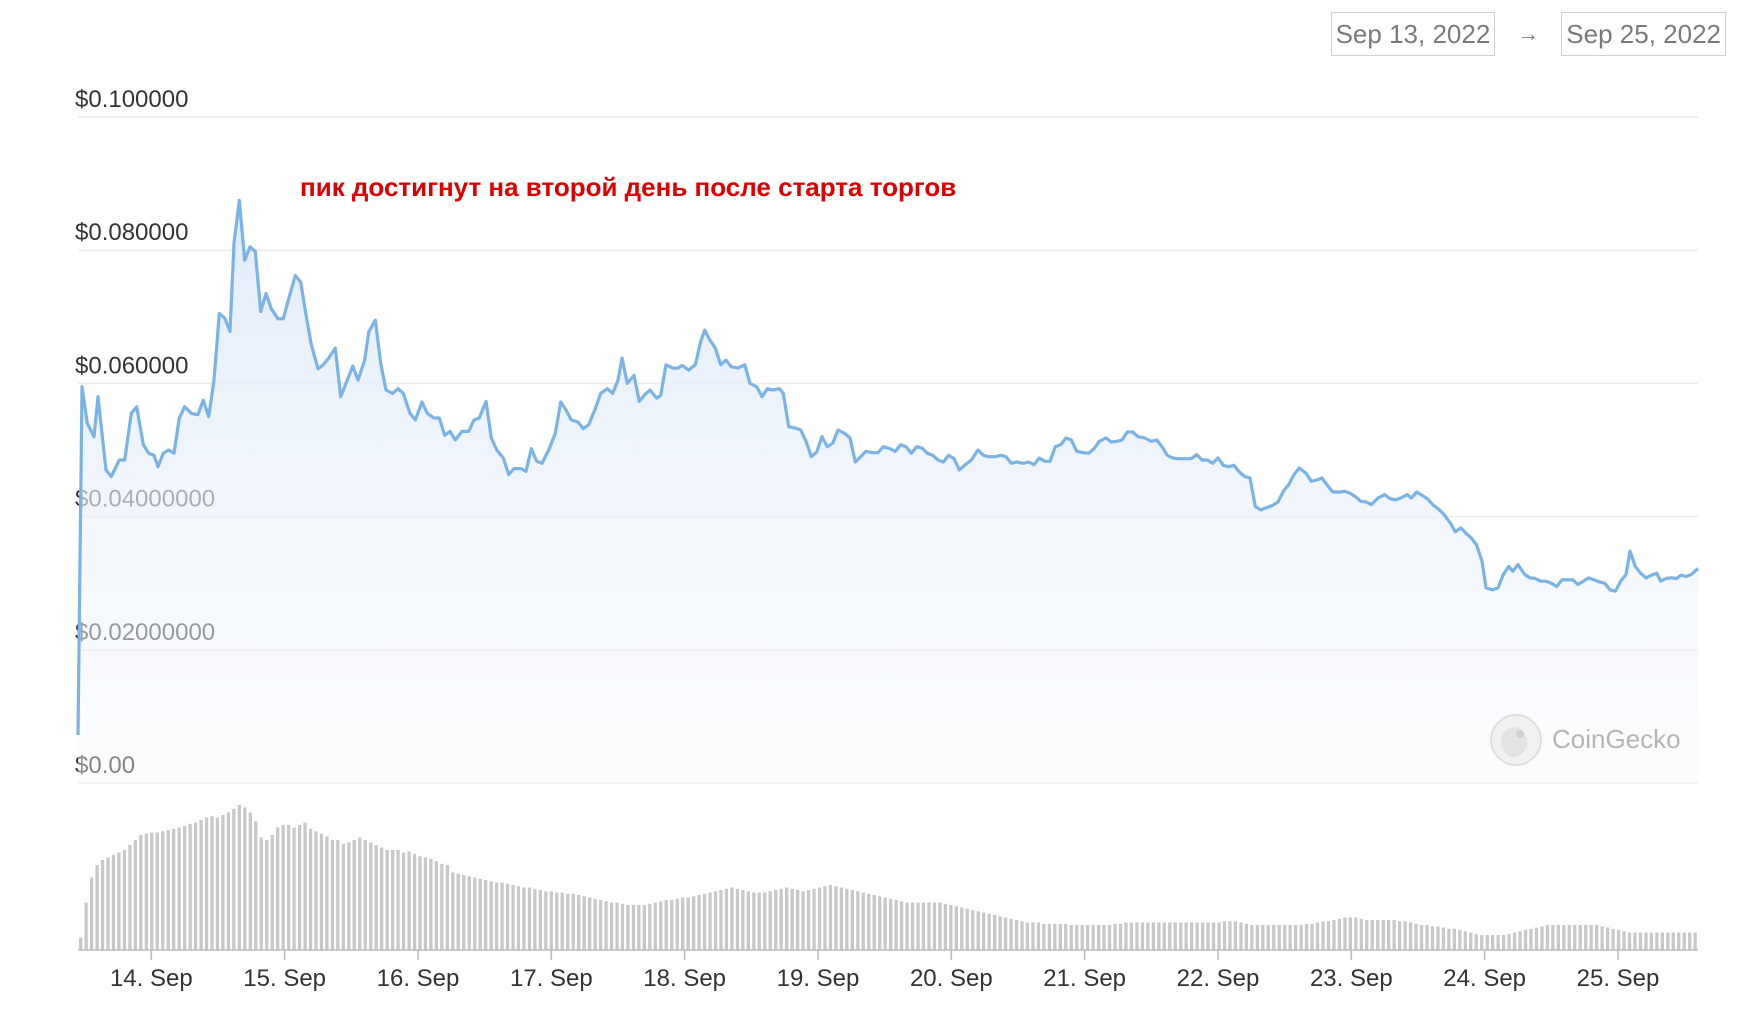 Image resolution: width=1738 pixels, height=1030 pixels. I want to click on date-from-field: Sep 13, 2022, so click(1413, 34).